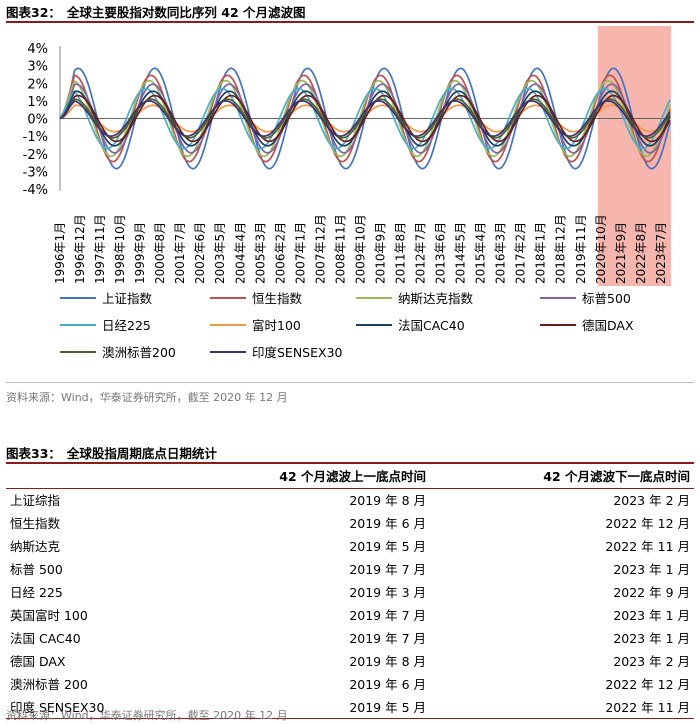 The height and width of the screenshot is (724, 700). What do you see at coordinates (521, 253) in the screenshot?
I see `x-tick-label: 2017年2月` at bounding box center [521, 253].